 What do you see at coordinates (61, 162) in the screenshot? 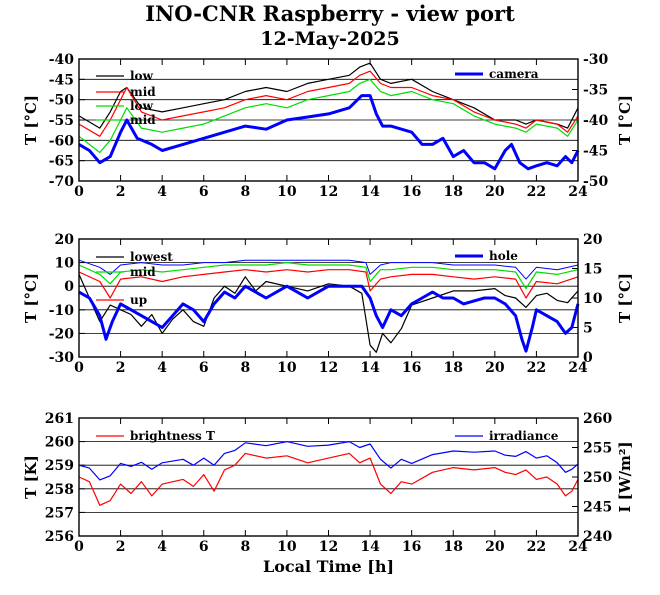
I see `y-tick-label-left: -65` at bounding box center [61, 162].